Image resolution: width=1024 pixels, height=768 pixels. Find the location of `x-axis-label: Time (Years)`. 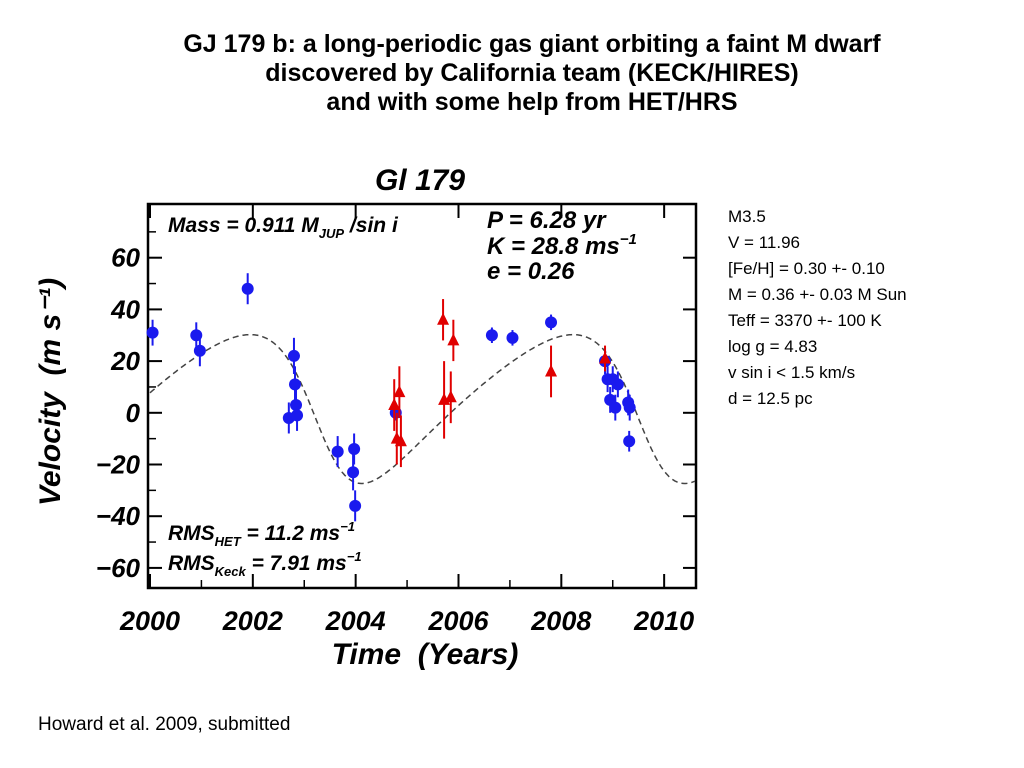

x-axis-label: Time (Years) is located at coordinates (425, 654).